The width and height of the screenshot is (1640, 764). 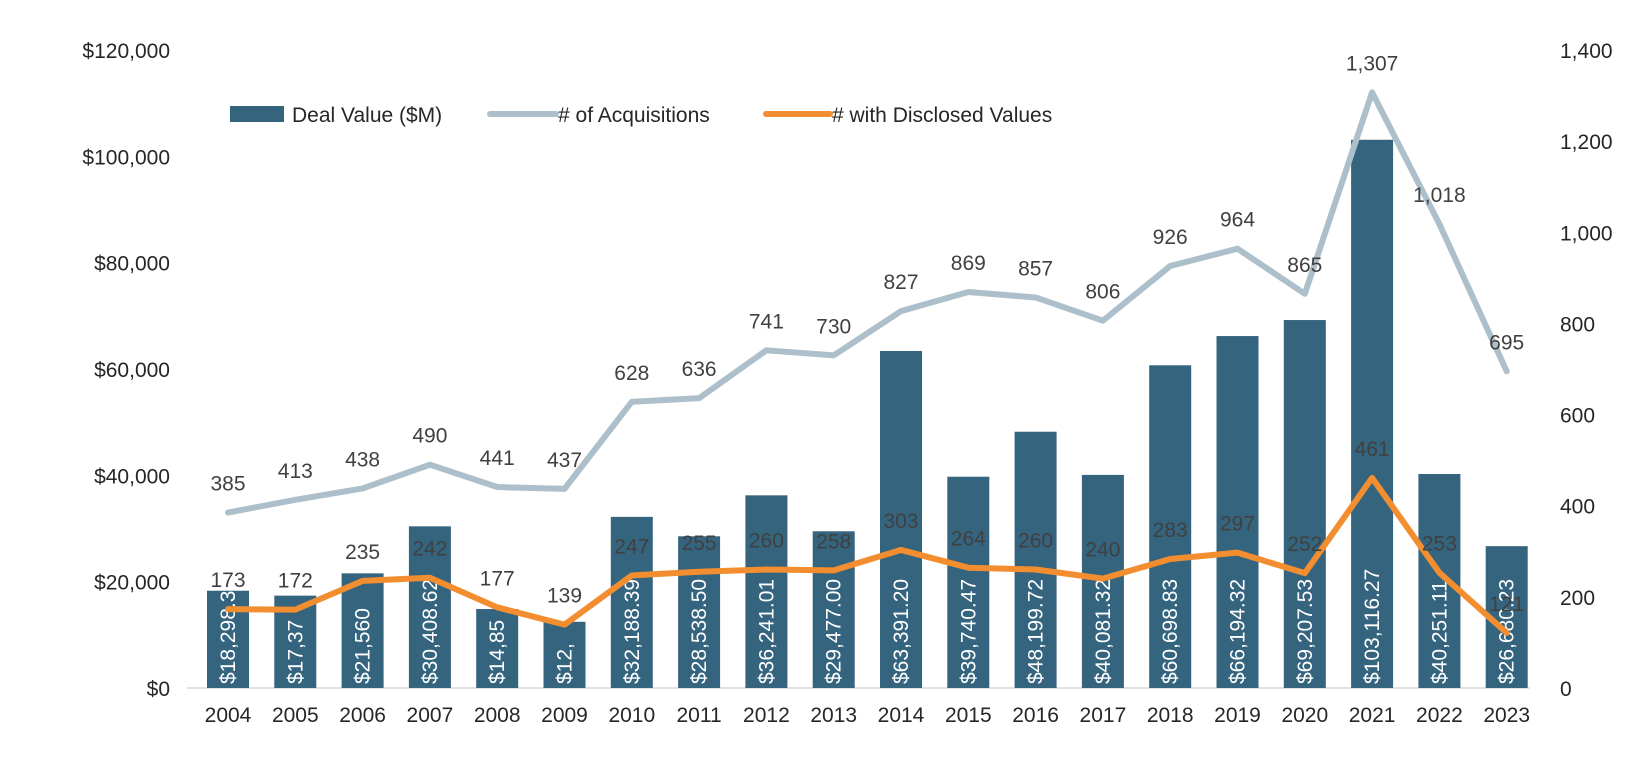 What do you see at coordinates (901, 715) in the screenshot?
I see `x-axis-tick: 2014` at bounding box center [901, 715].